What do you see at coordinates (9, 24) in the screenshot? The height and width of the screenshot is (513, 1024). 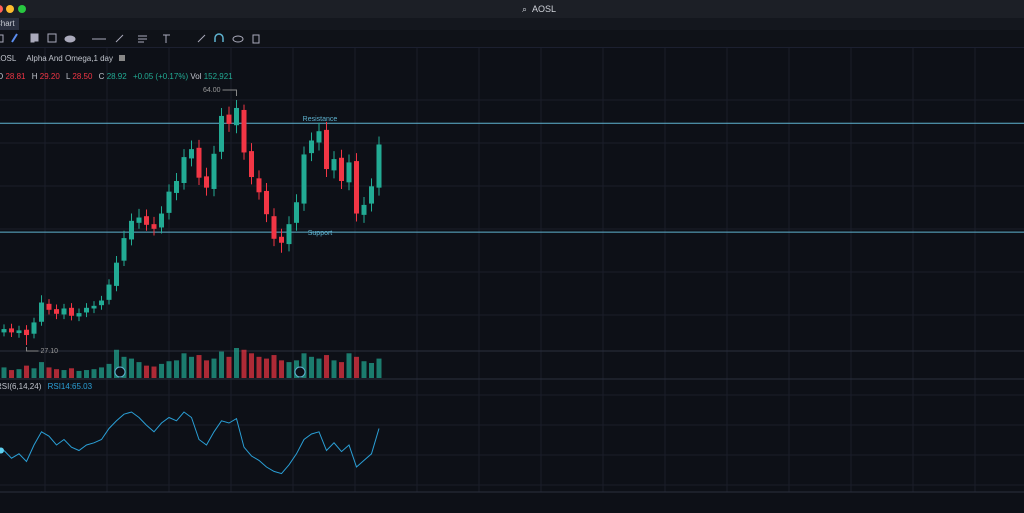 I see `tab: Chart` at bounding box center [9, 24].